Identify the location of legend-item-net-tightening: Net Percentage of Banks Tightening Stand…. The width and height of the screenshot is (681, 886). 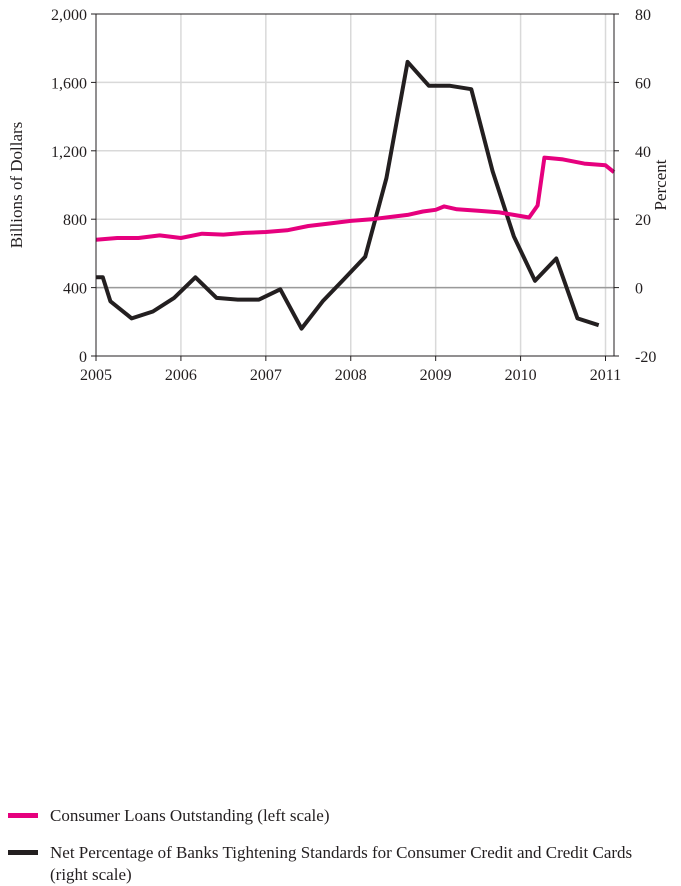
(338, 864).